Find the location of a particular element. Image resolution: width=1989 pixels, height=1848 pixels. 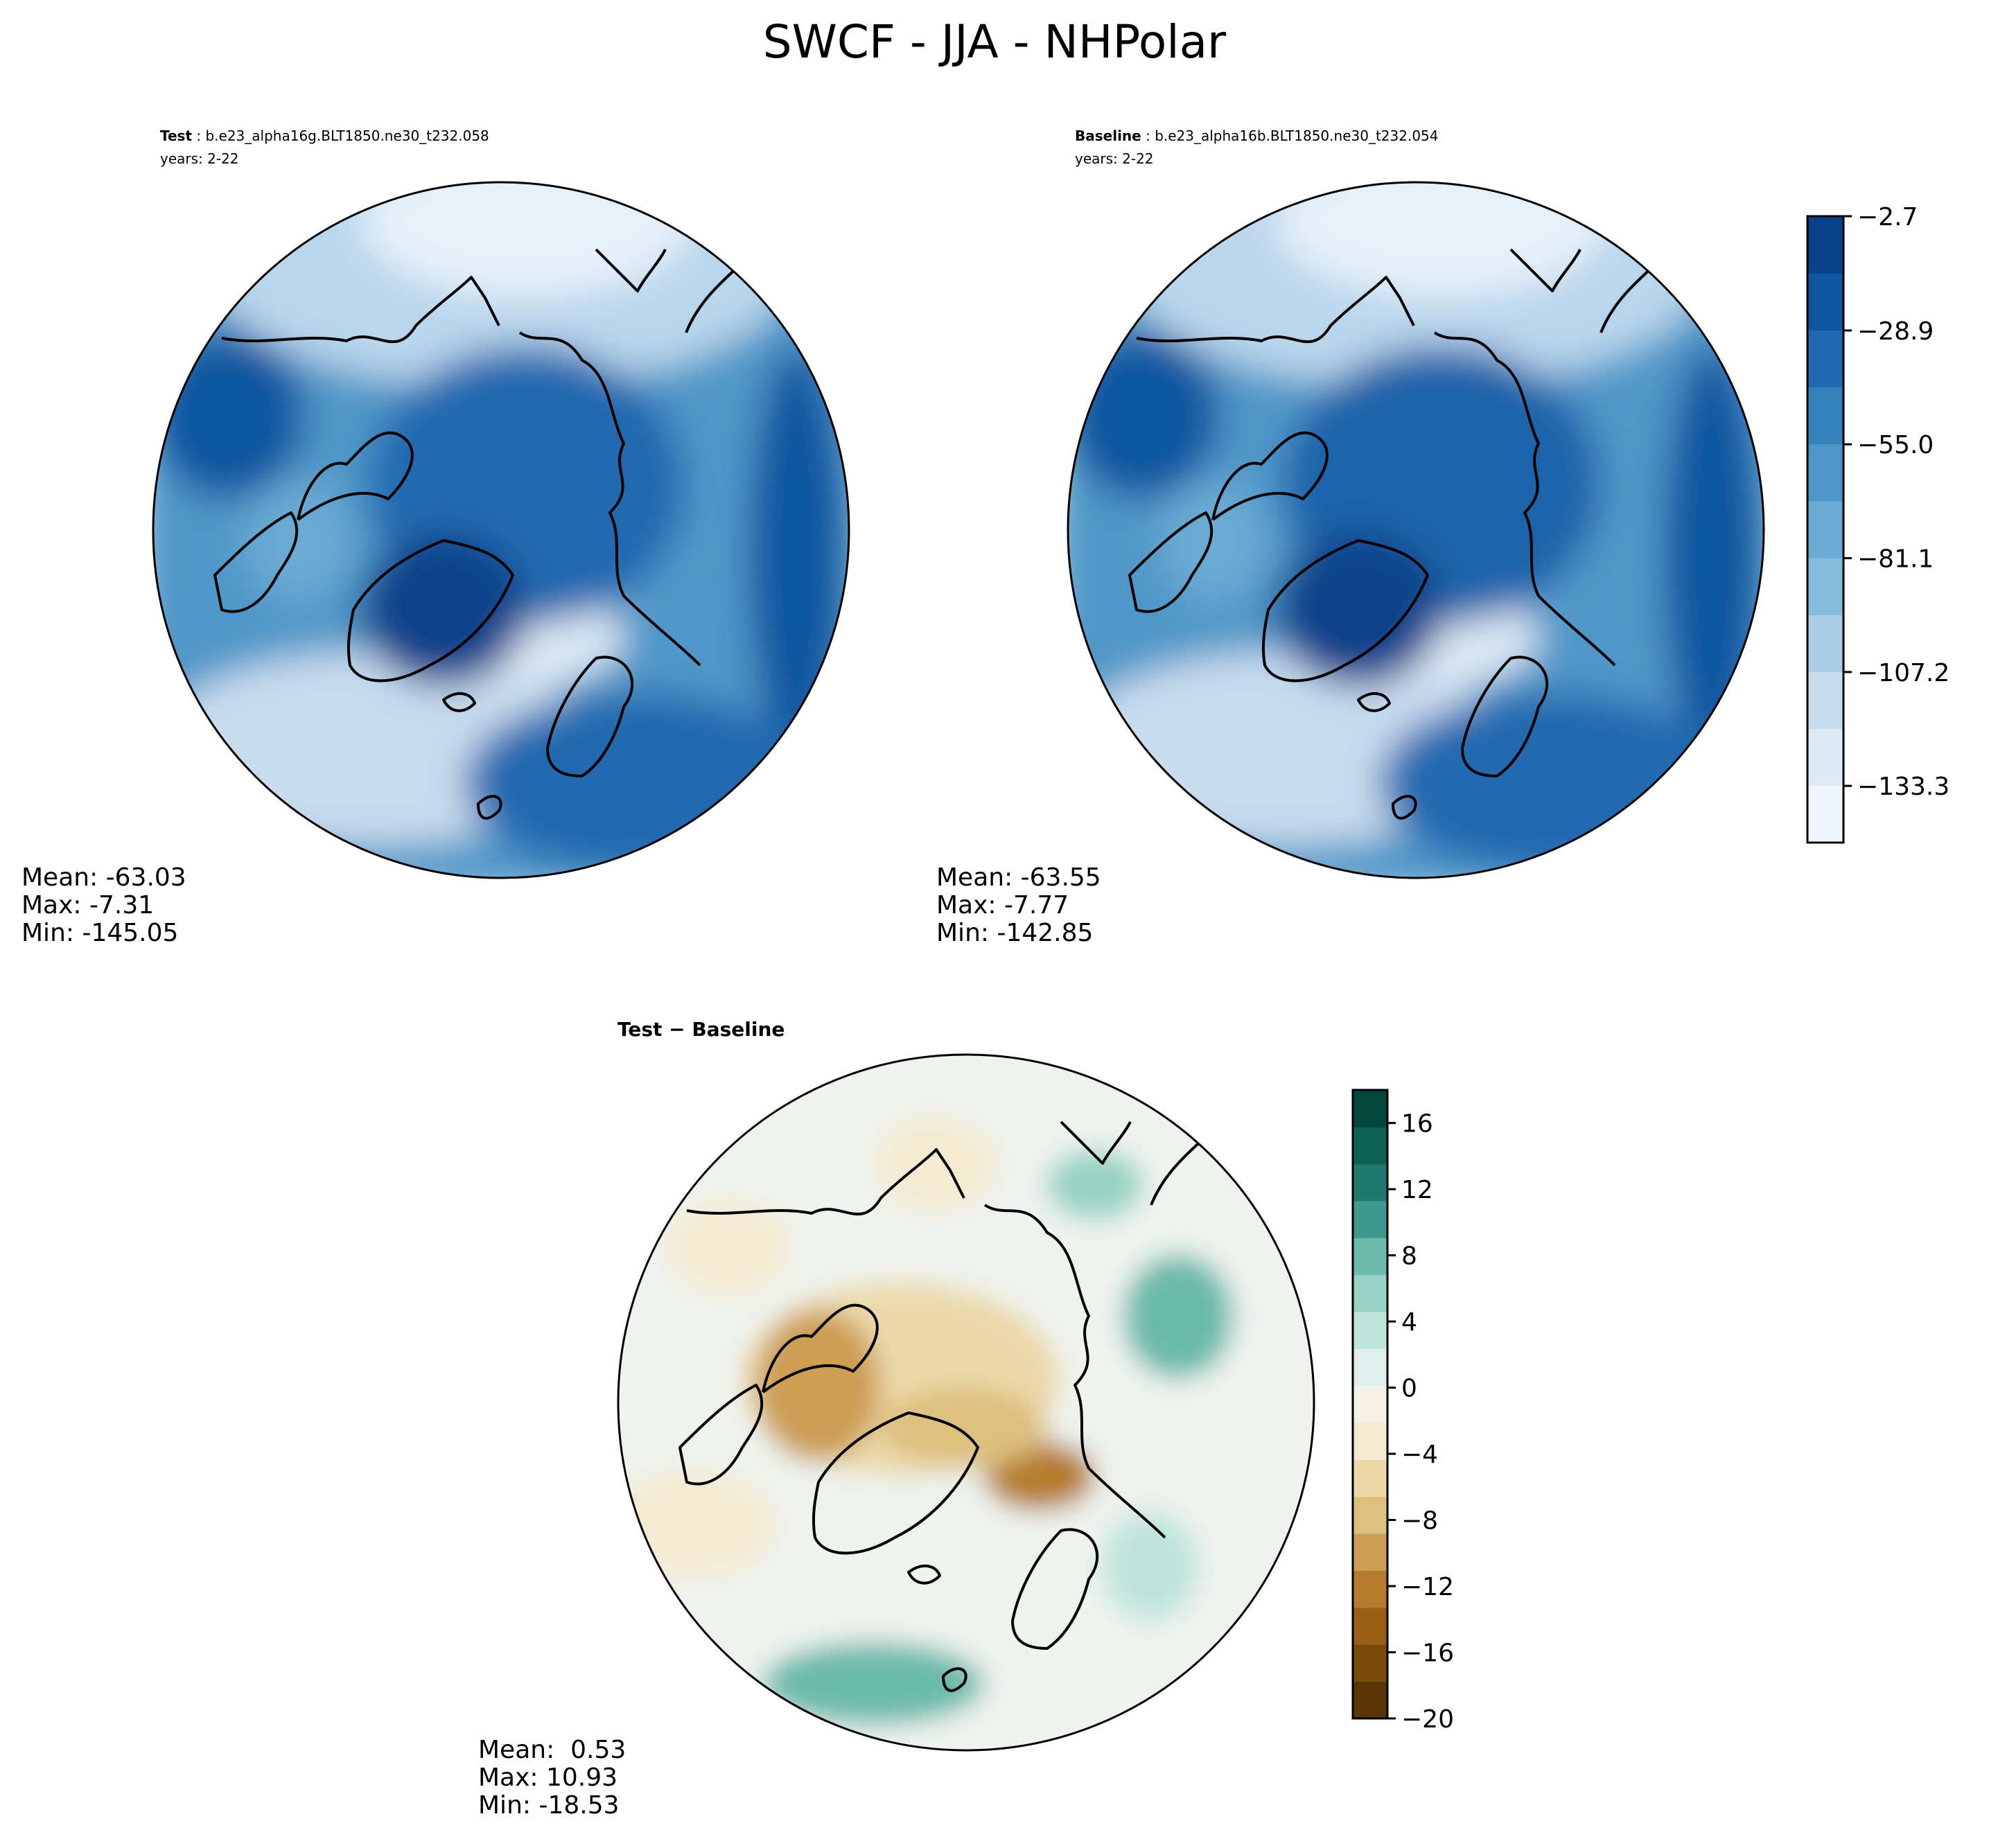

baseline-coastlines is located at coordinates (1393, 534).